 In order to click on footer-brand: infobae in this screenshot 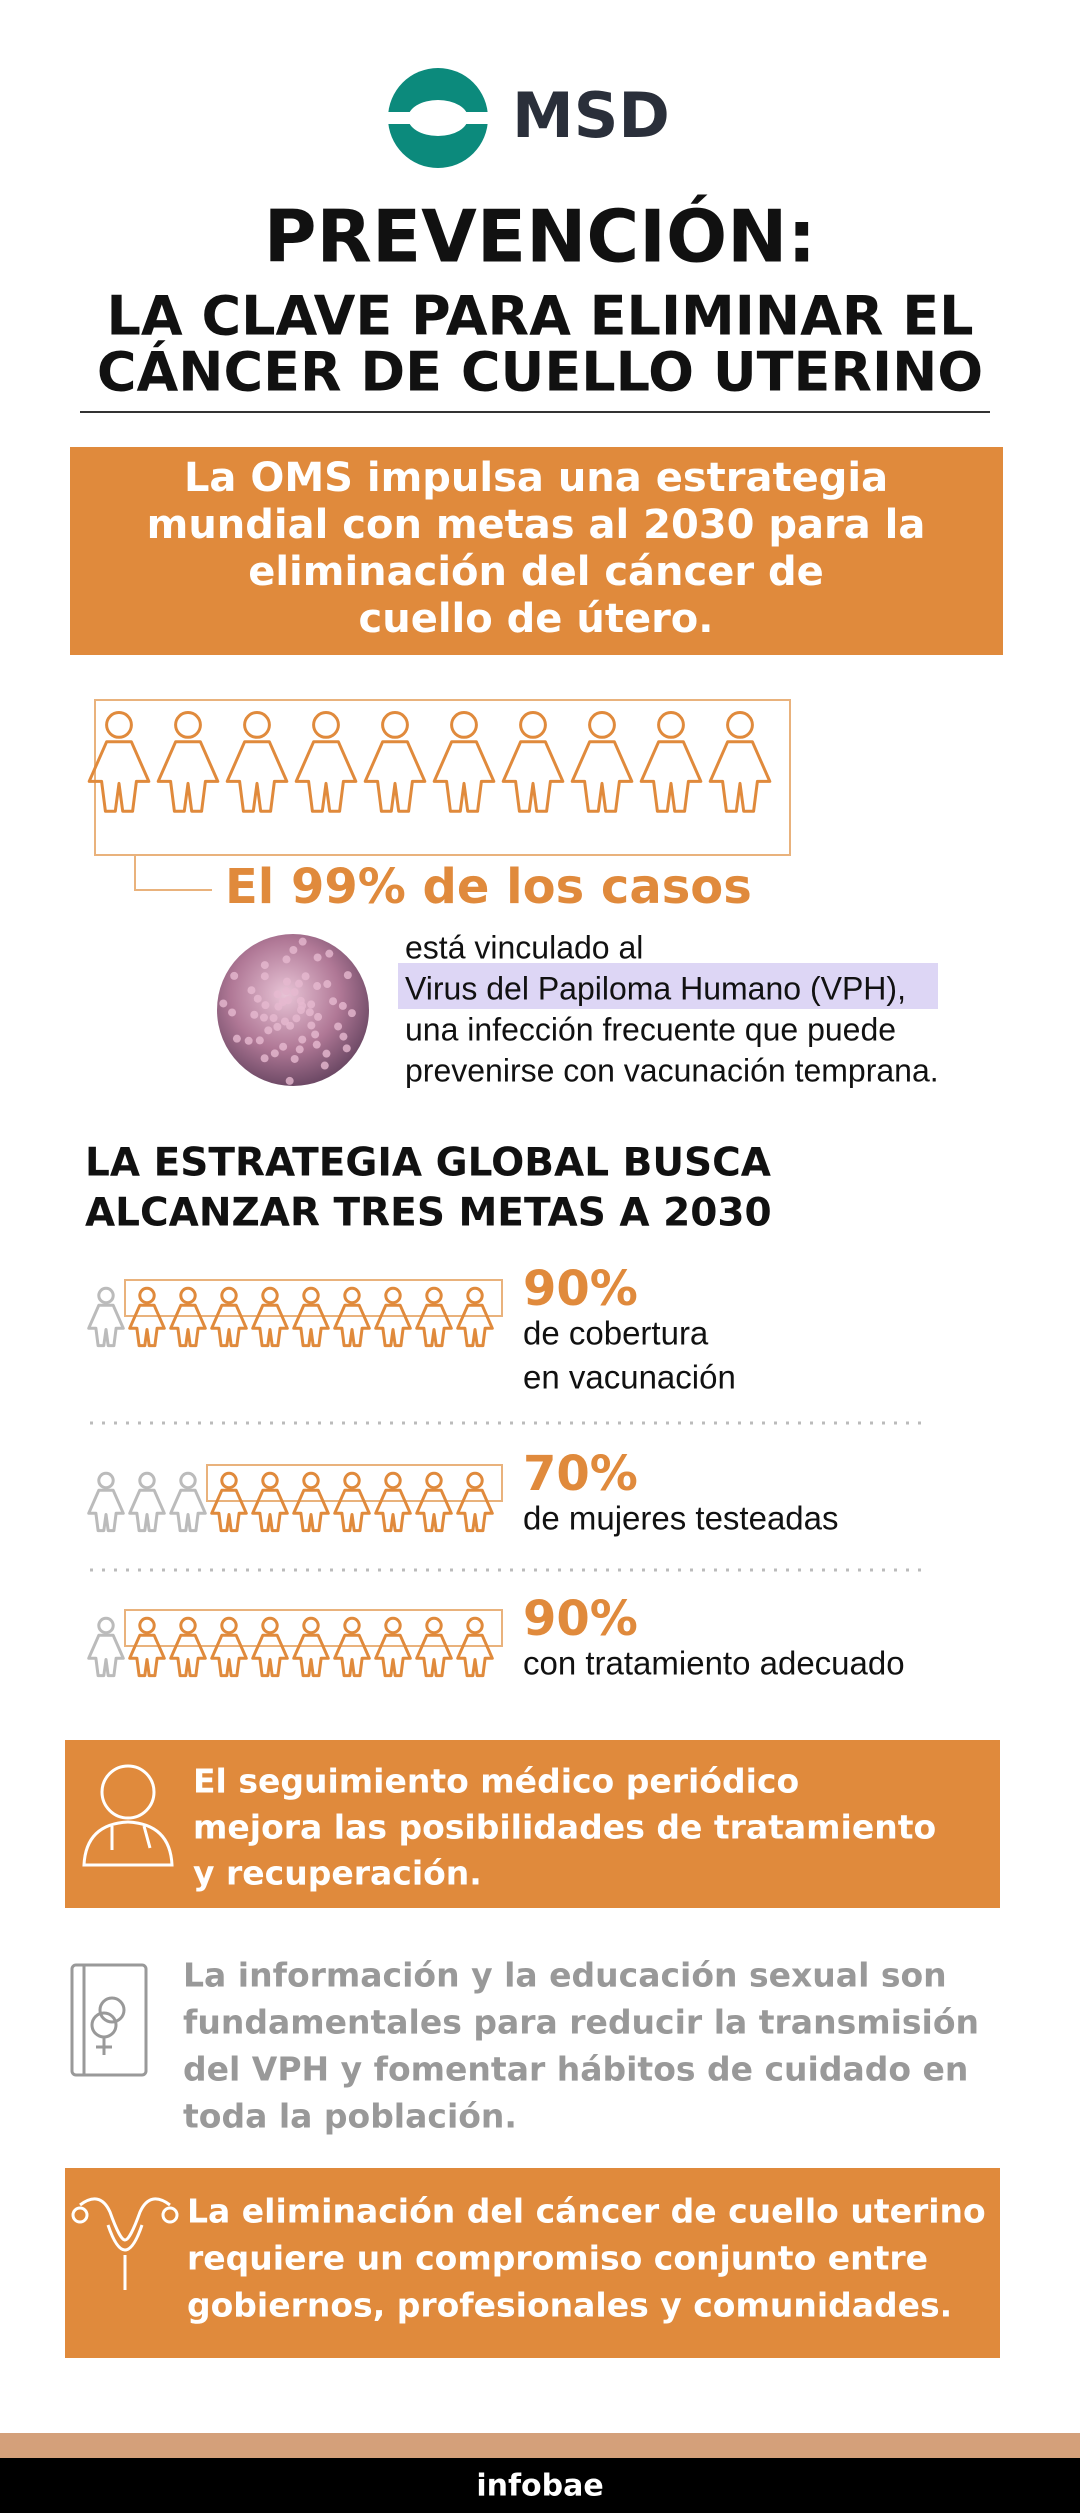, I will do `click(539, 2486)`.